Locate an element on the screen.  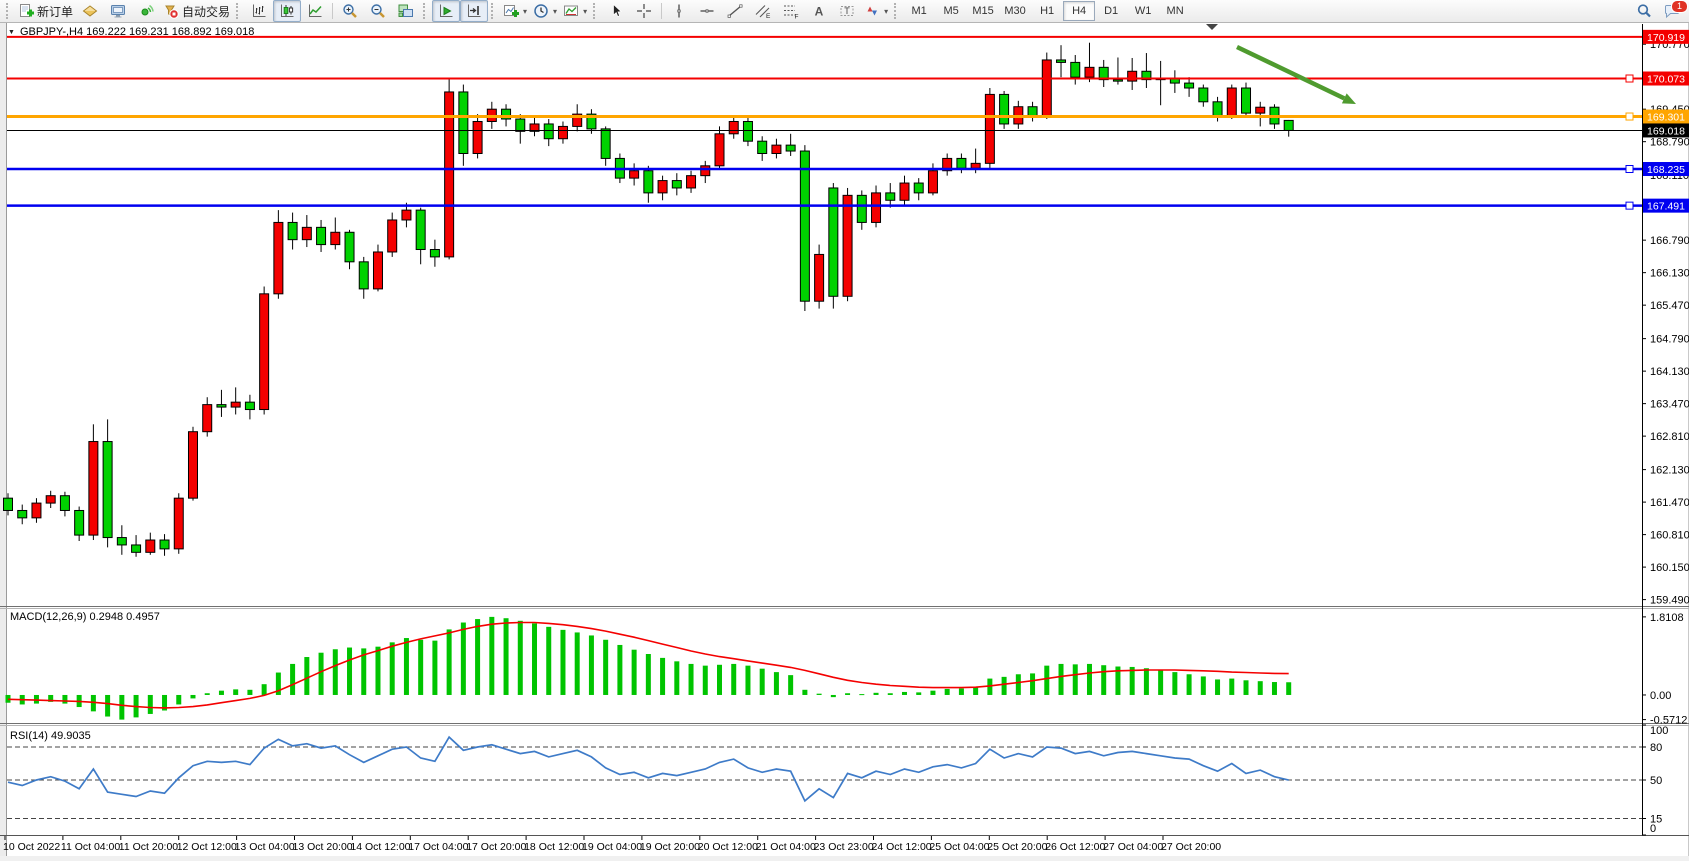
collapse-icon: ▼ is located at coordinates (11, 32).